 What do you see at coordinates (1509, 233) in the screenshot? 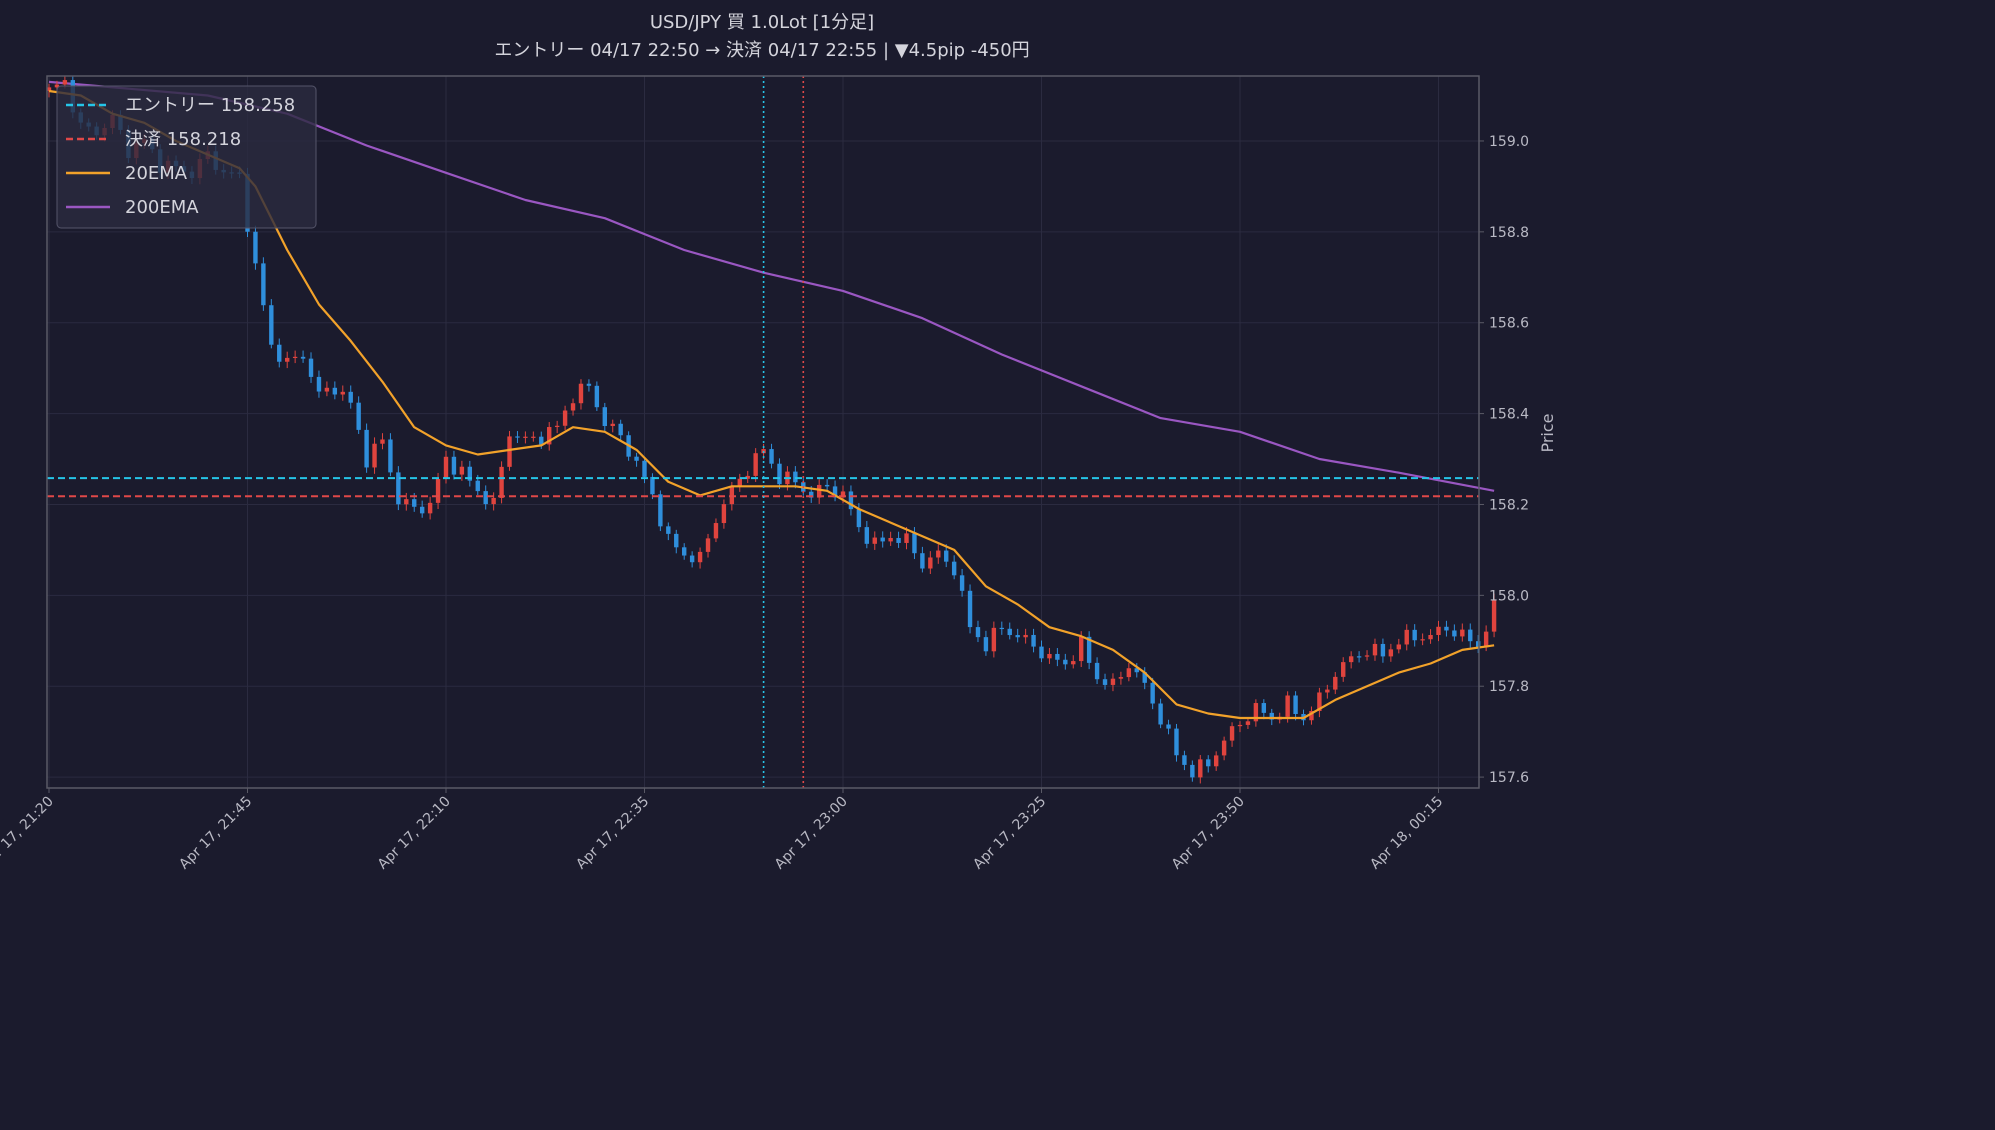
I see `y-tick-label: 158.8` at bounding box center [1509, 233].